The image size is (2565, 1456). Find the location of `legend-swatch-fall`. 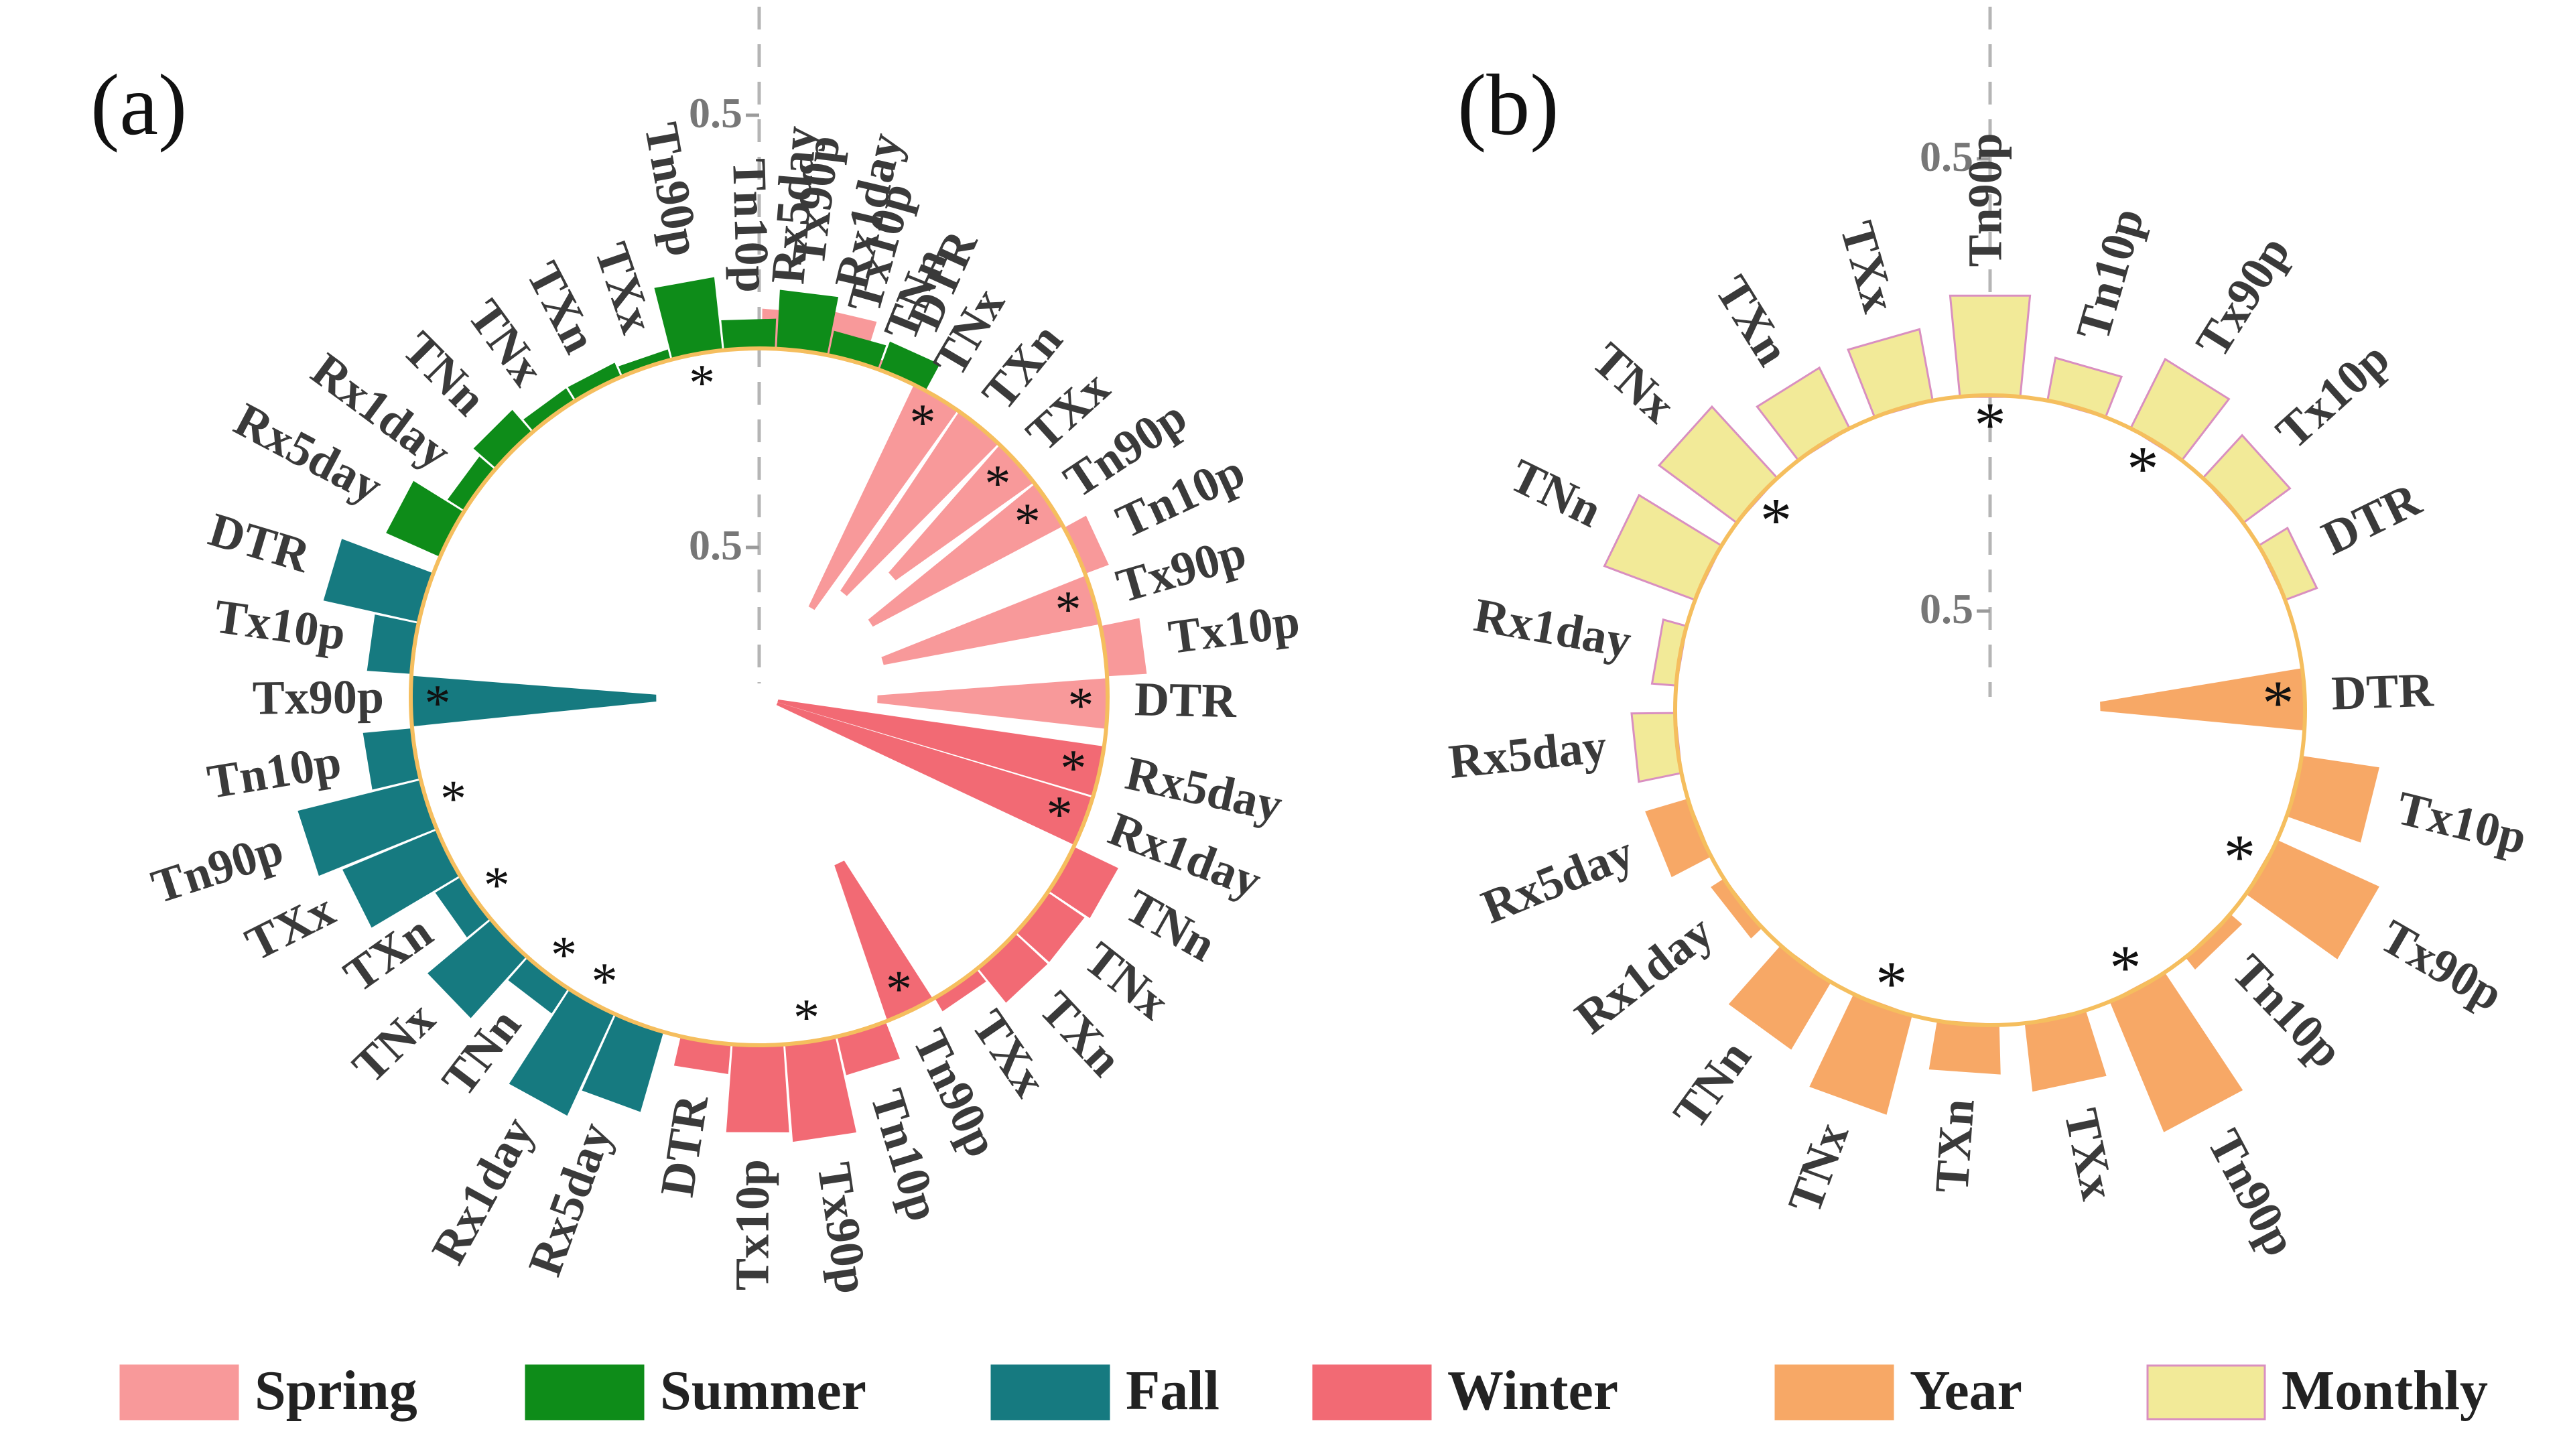

legend-swatch-fall is located at coordinates (1050, 1392).